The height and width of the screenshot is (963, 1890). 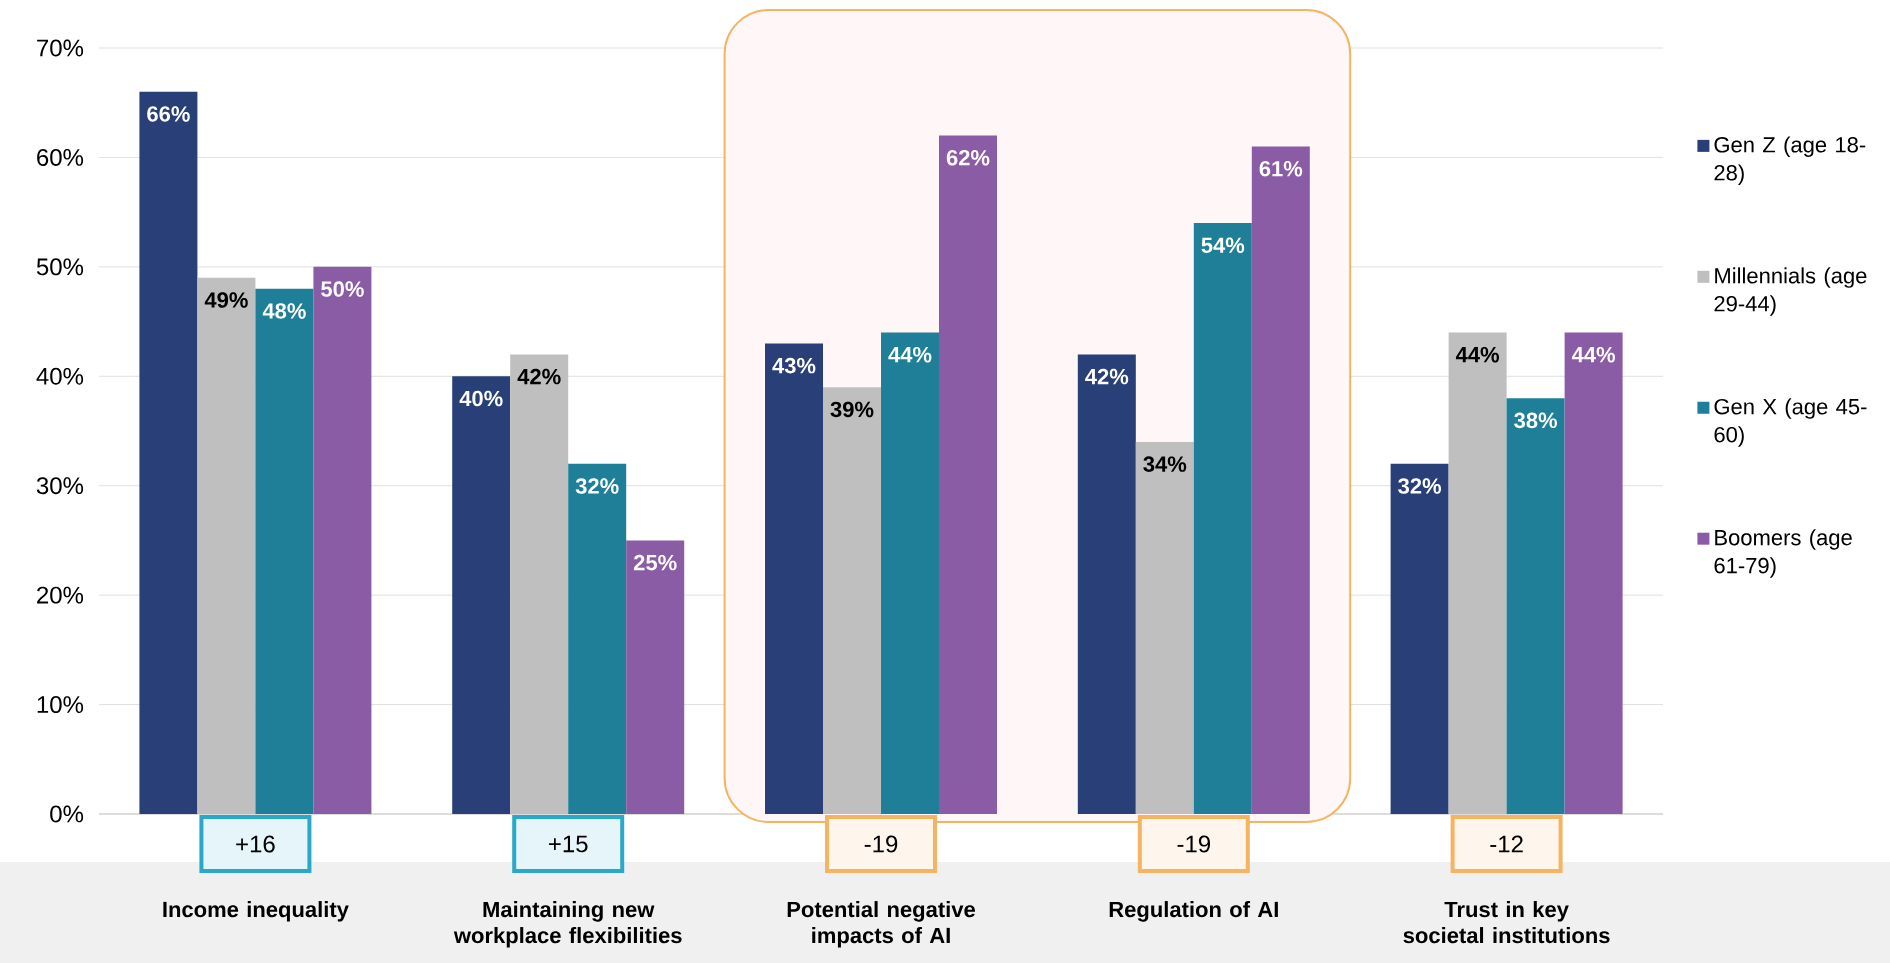 I want to click on text: +16, so click(x=255, y=844).